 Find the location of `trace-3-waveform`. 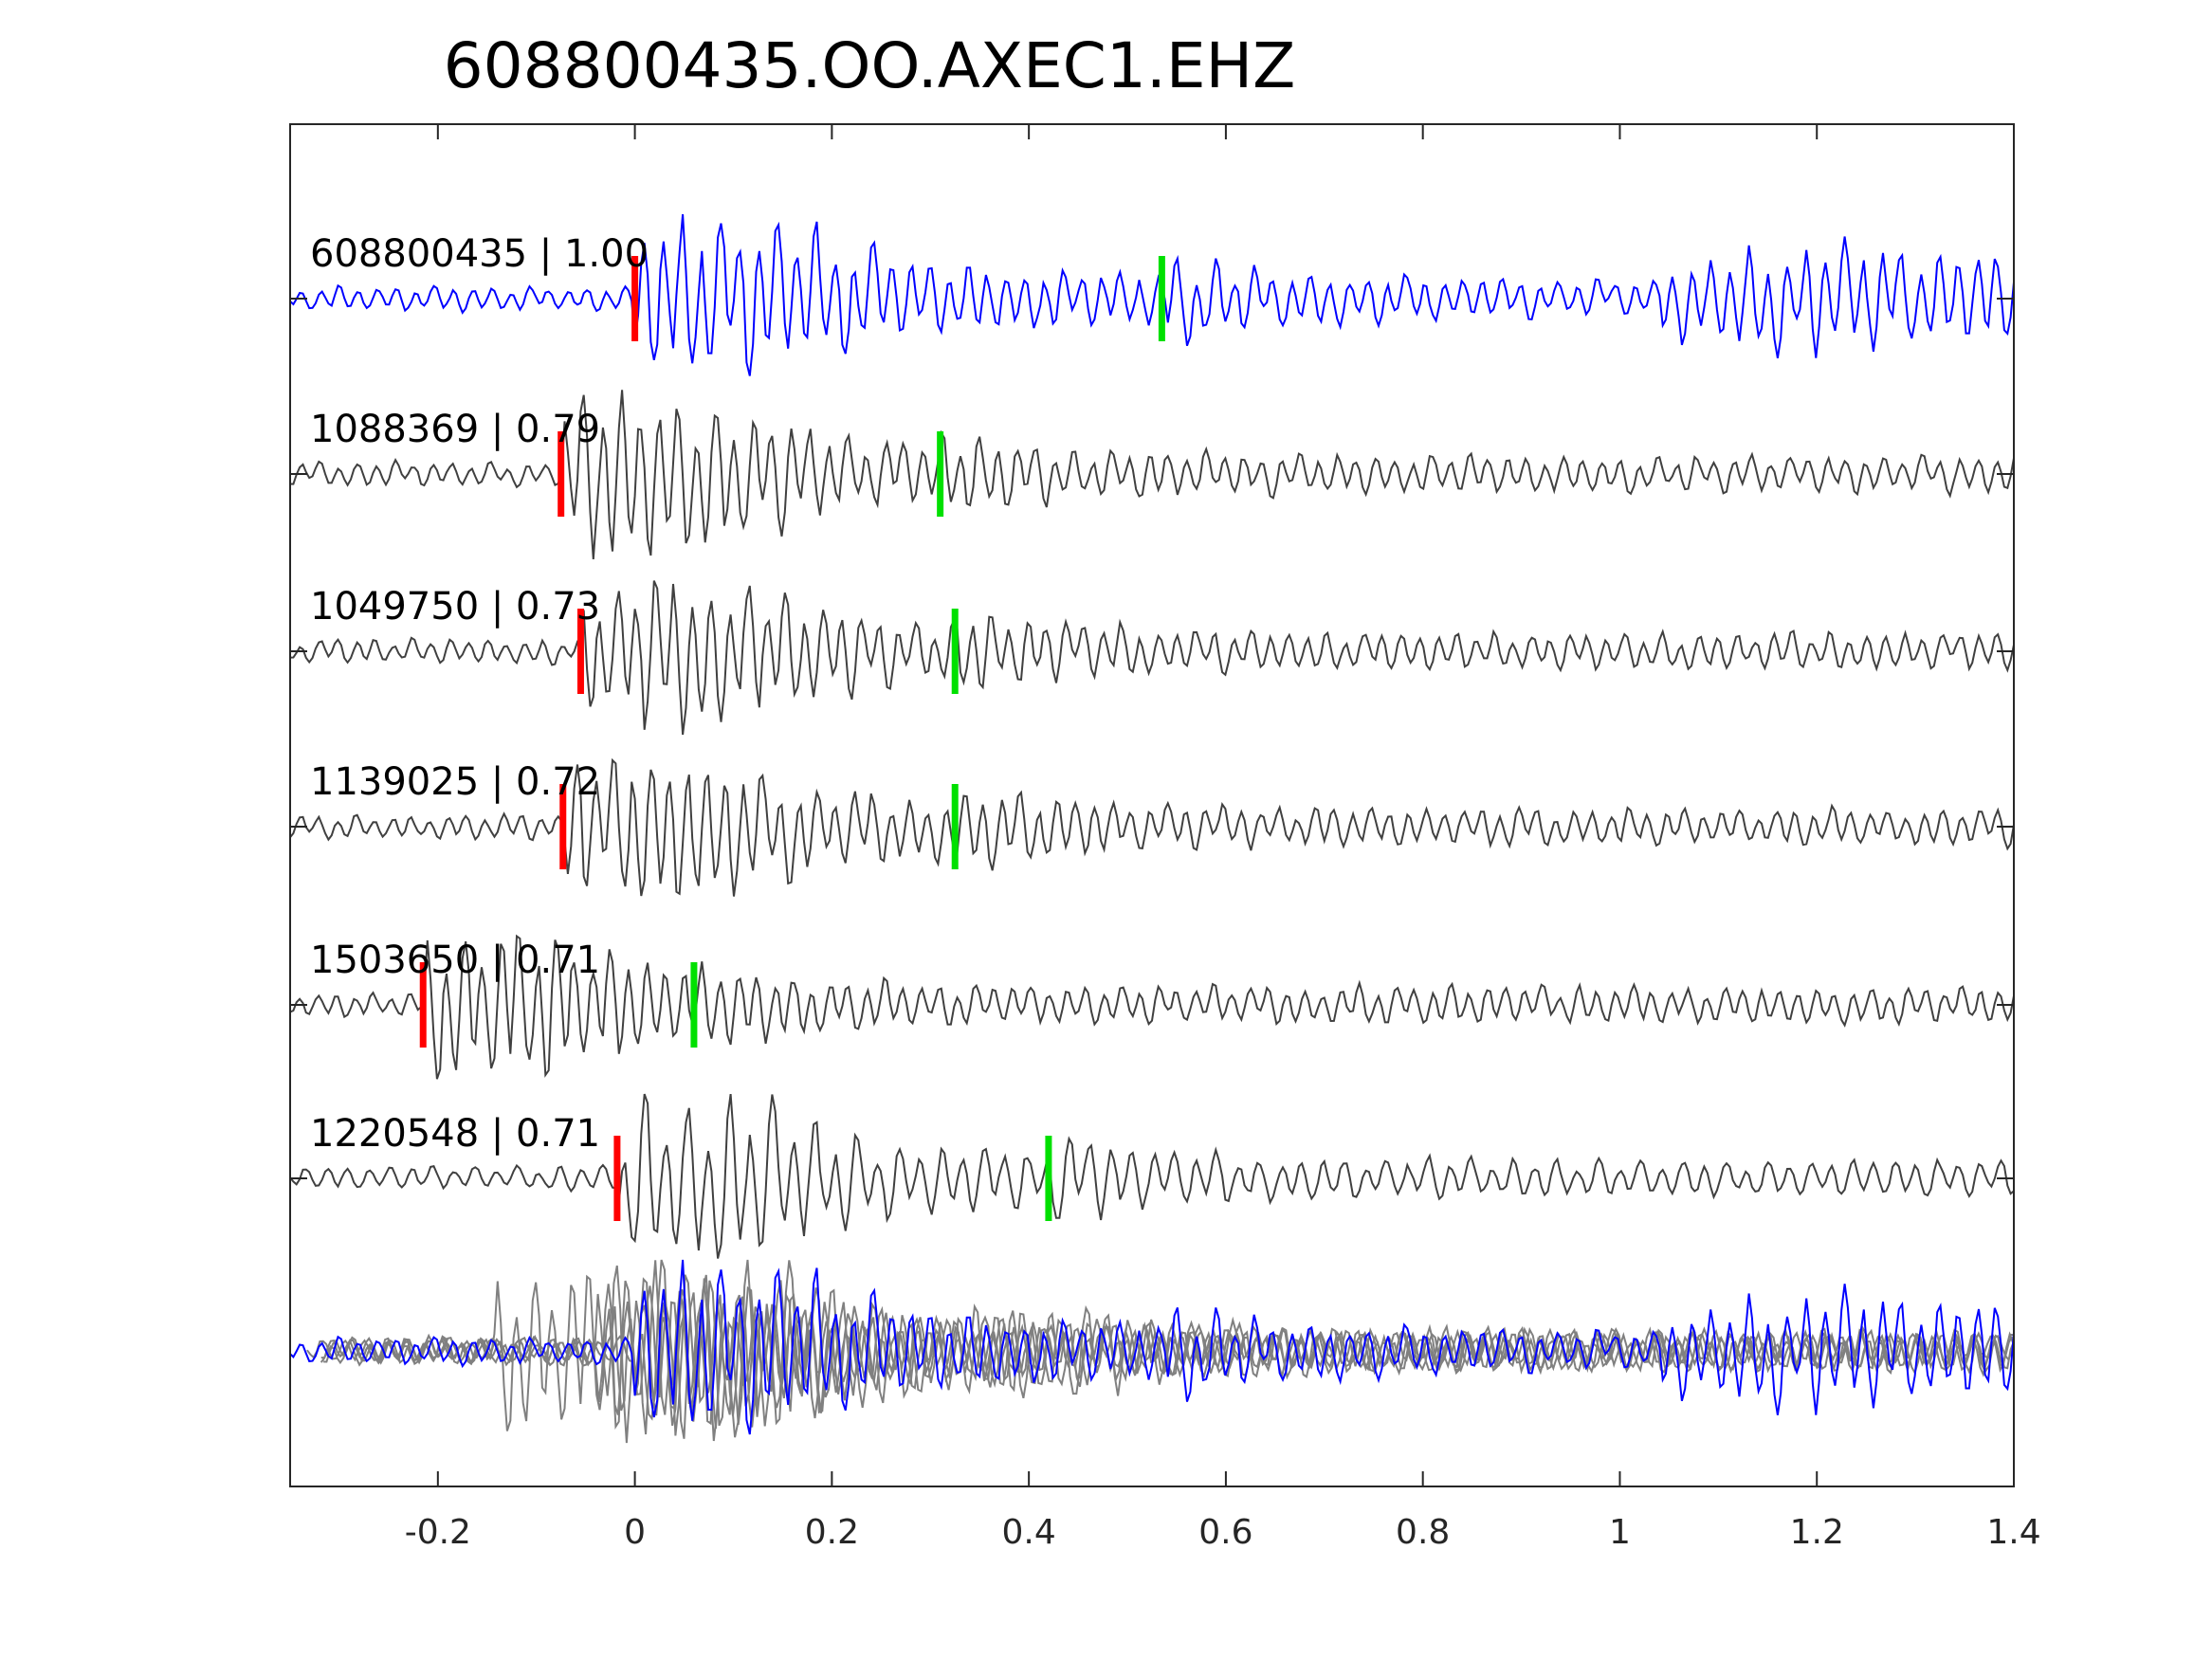

trace-3-waveform is located at coordinates (1152, 827).